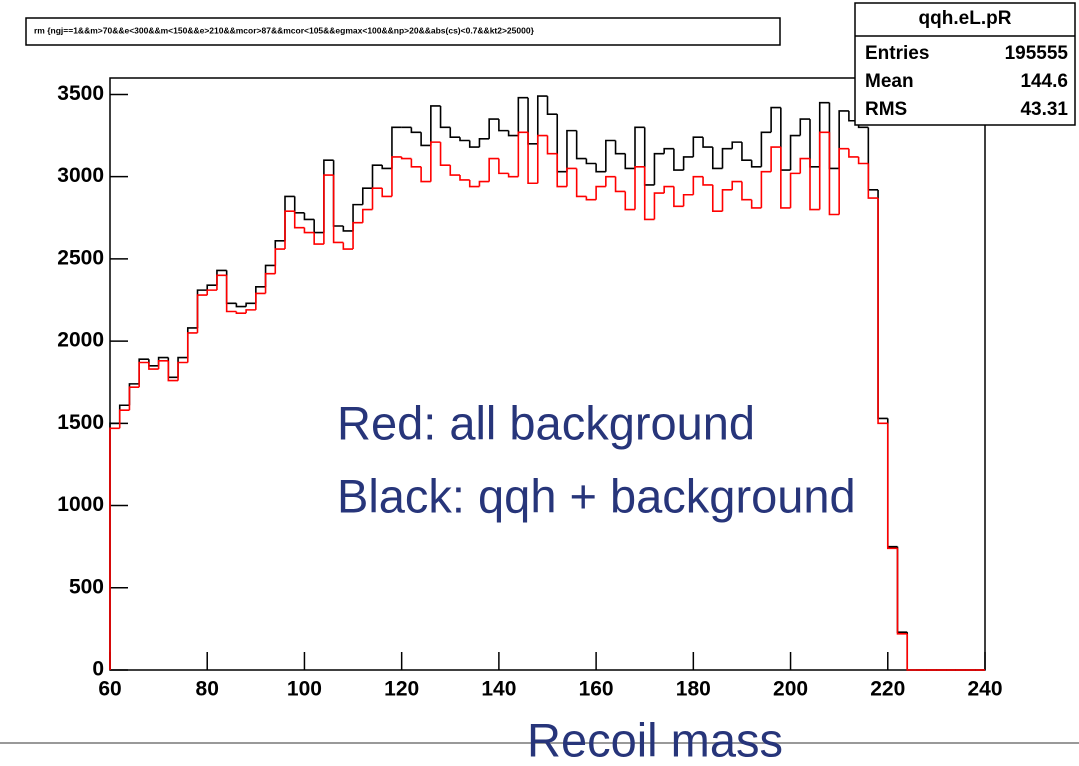 This screenshot has width=1079, height=766. I want to click on x-tick-label: 80, so click(207, 689).